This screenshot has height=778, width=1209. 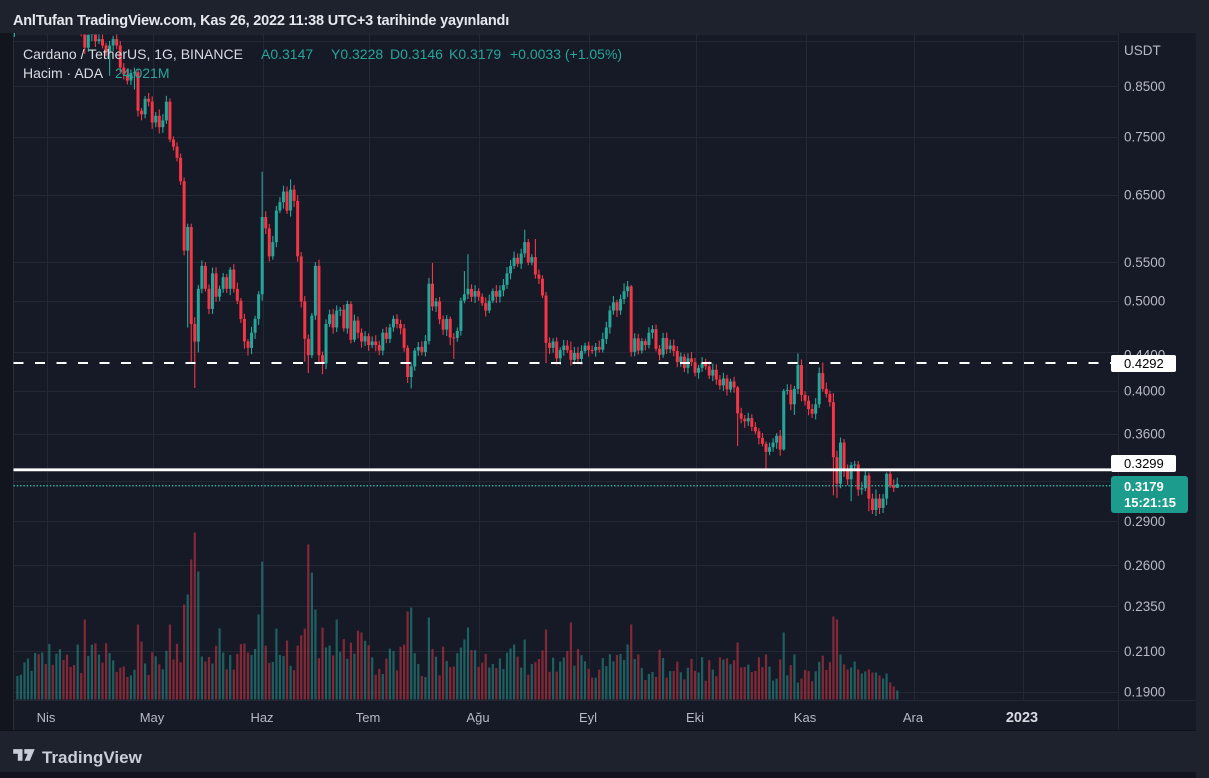 I want to click on svg-text: Nis, so click(x=46, y=717).